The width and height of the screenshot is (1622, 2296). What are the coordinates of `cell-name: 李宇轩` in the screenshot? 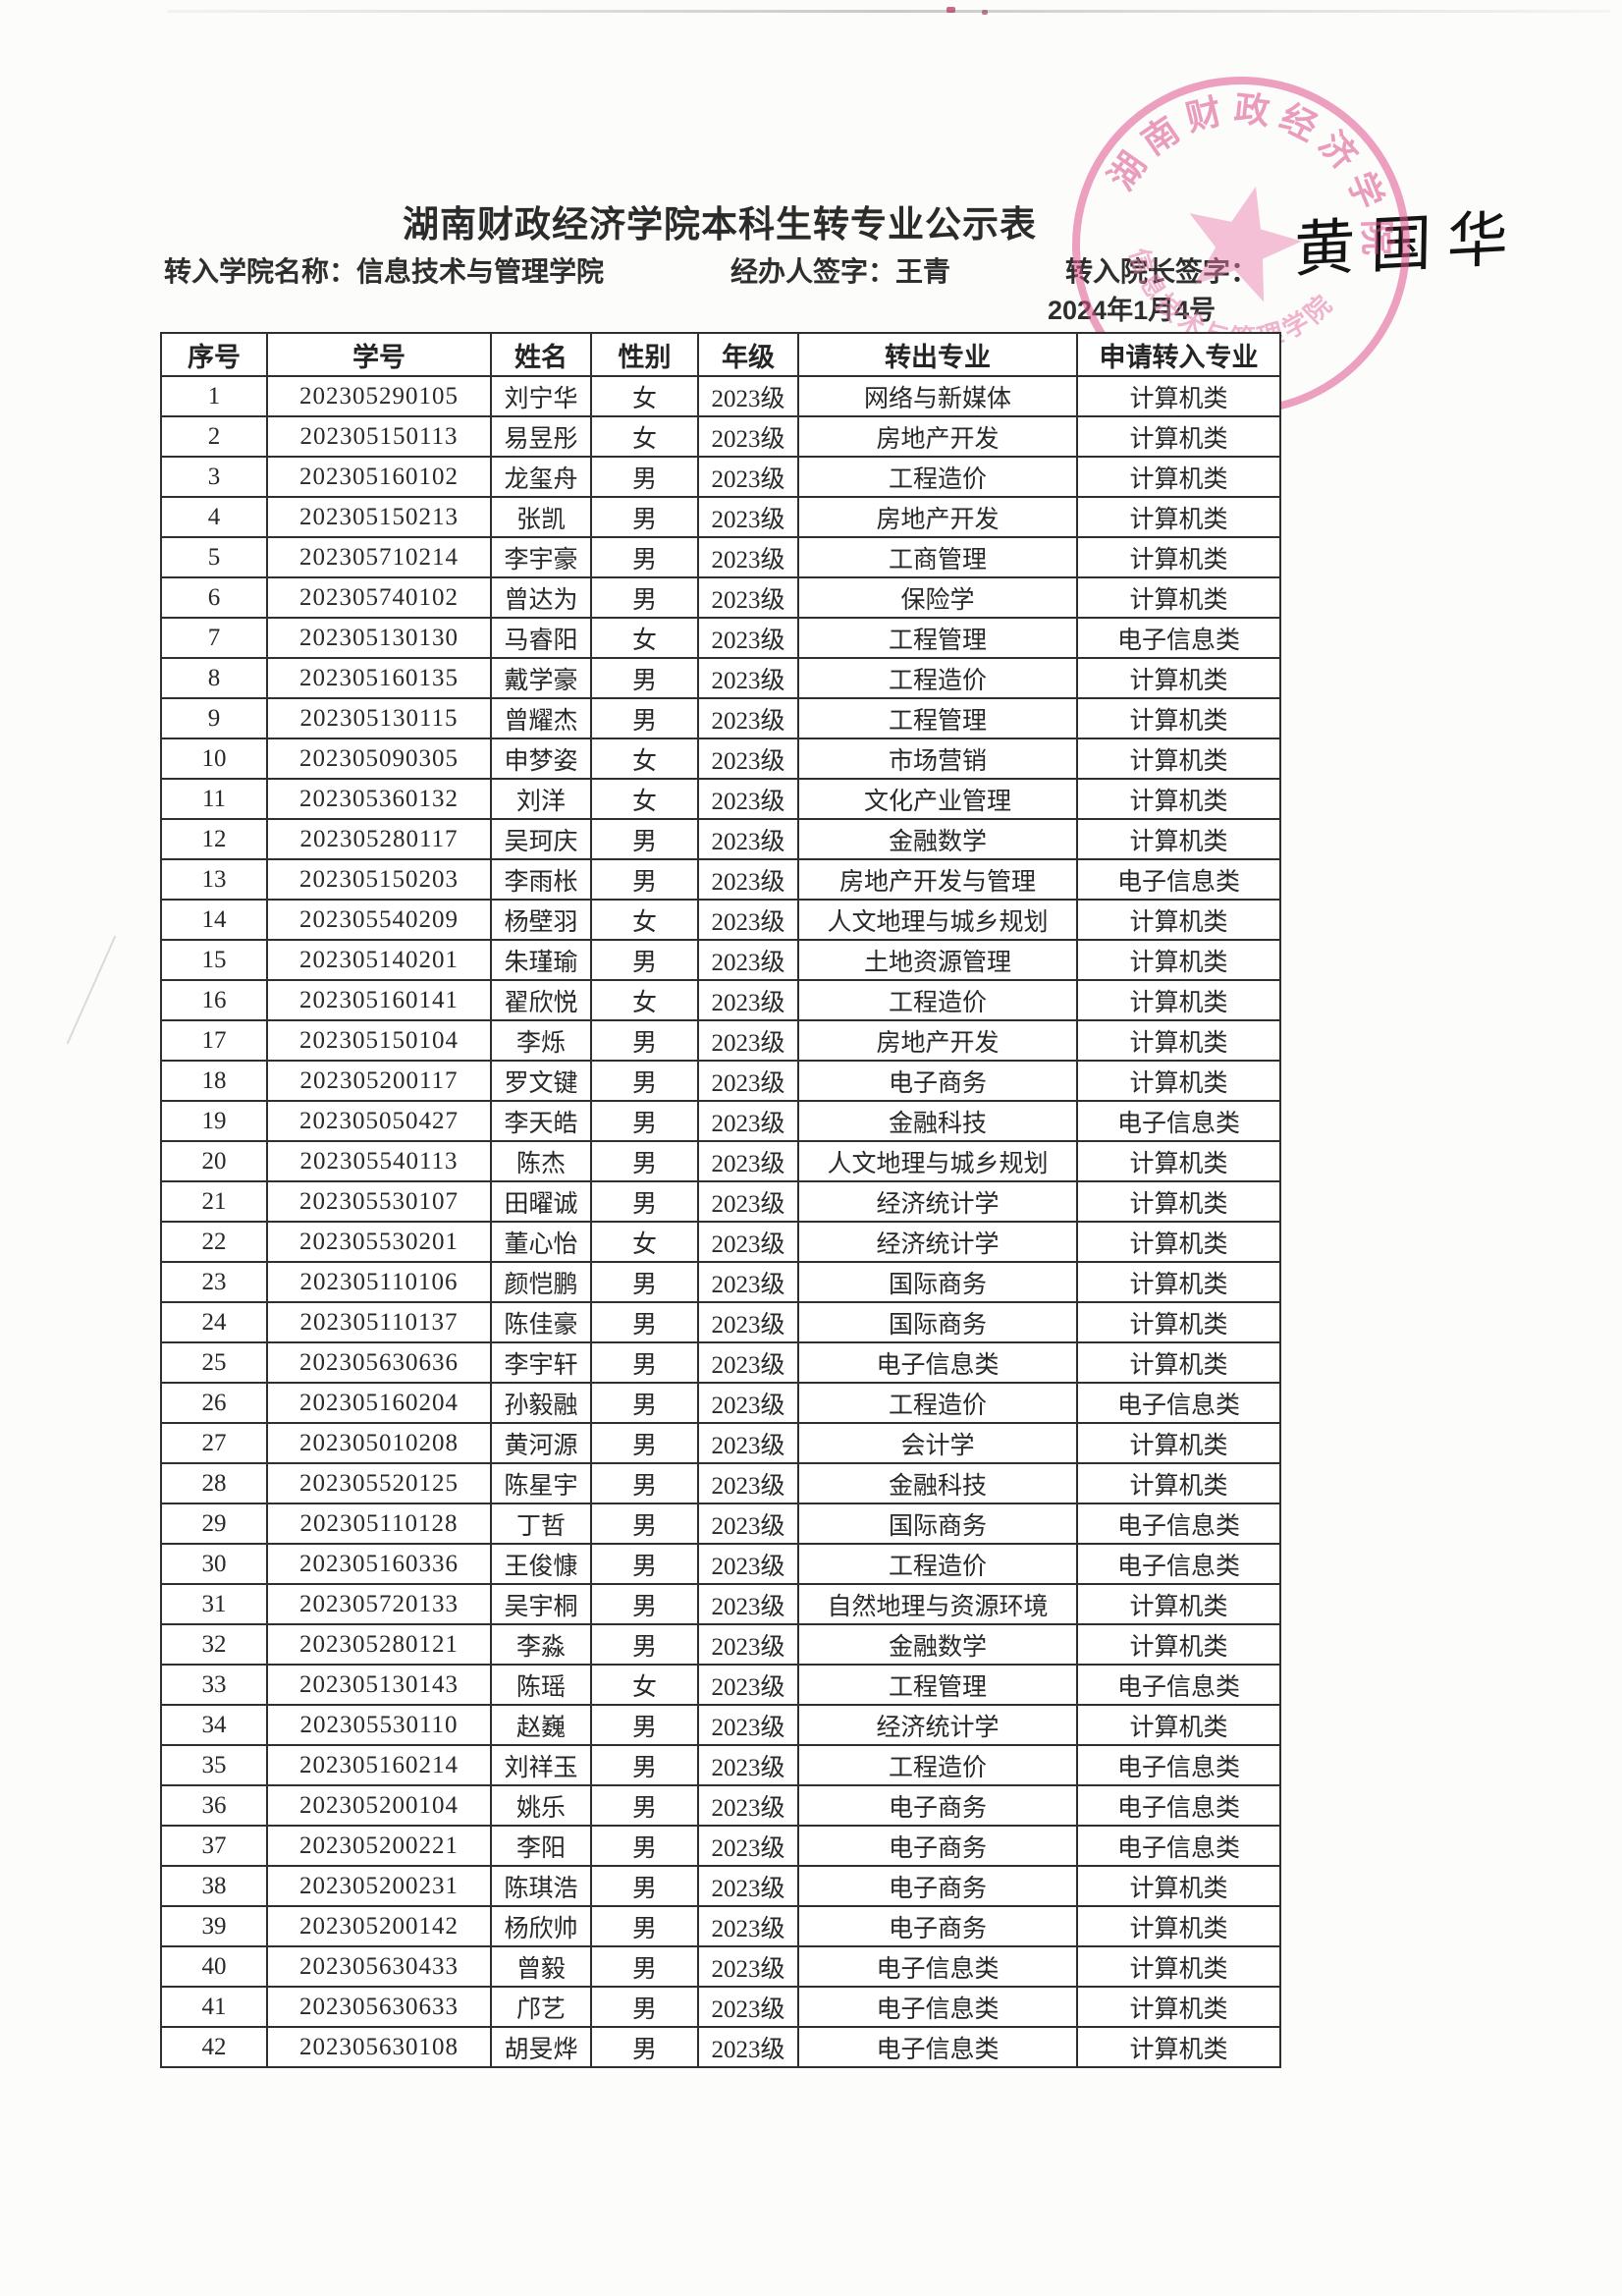 It's located at (541, 1362).